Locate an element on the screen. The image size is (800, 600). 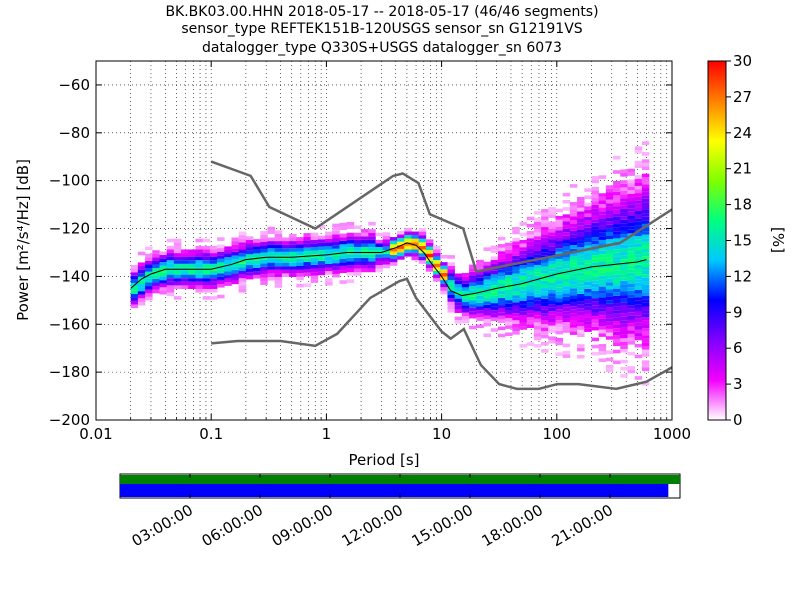
colorbar-tick-label: 24 is located at coordinates (742, 133).